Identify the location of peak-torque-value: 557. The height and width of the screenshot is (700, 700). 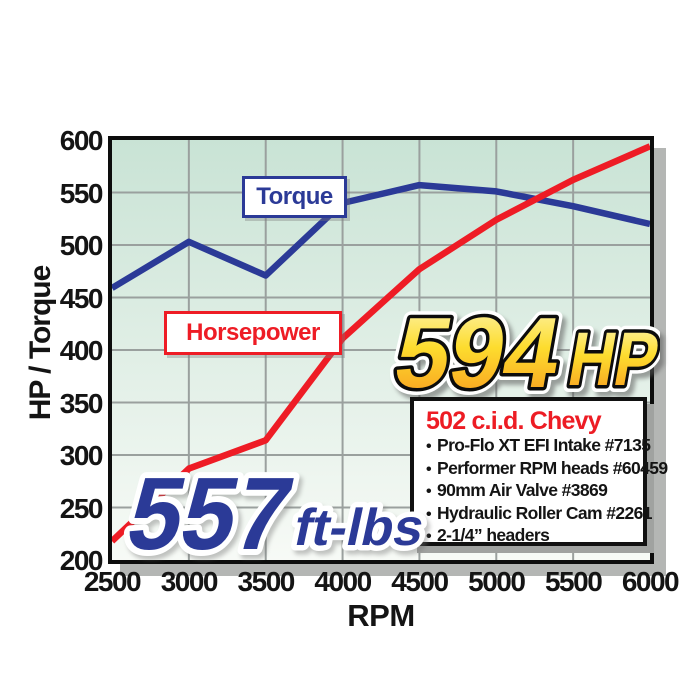
(210, 511).